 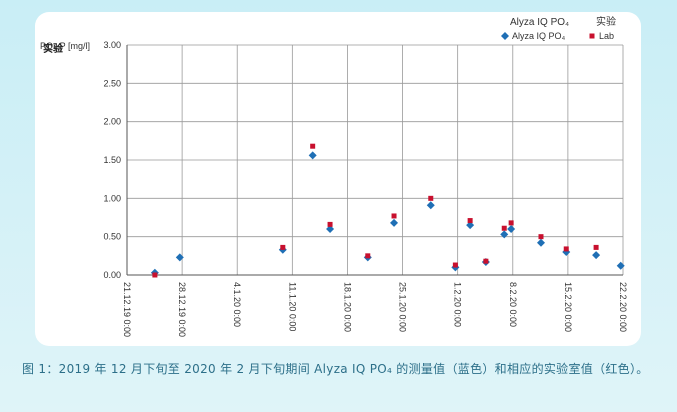 What do you see at coordinates (539, 36) in the screenshot?
I see `legend-label: Alyza IQ PO₄` at bounding box center [539, 36].